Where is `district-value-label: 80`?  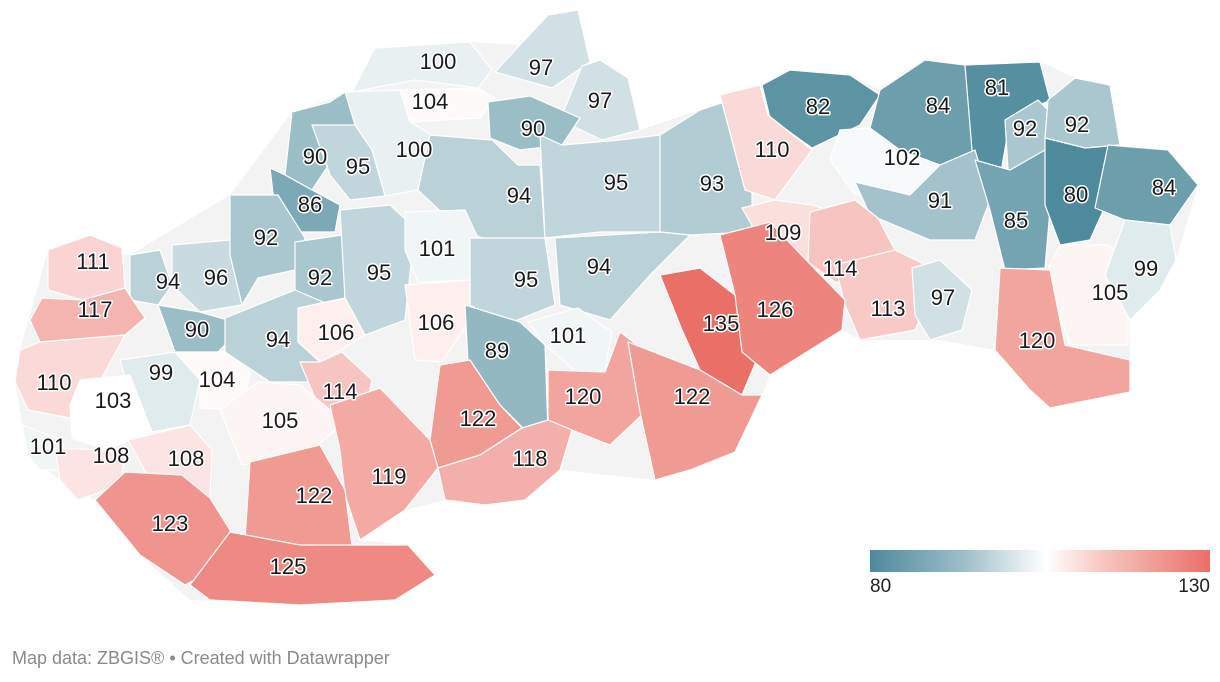 district-value-label: 80 is located at coordinates (1076, 194).